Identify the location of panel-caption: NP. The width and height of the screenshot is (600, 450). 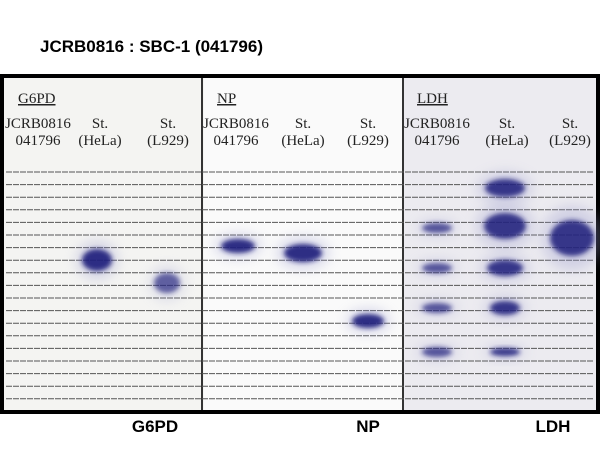
(368, 426).